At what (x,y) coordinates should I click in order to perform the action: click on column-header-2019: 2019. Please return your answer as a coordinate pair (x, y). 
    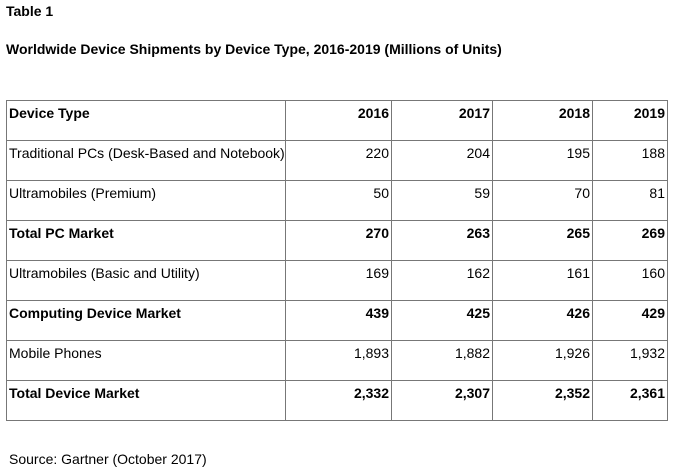
    Looking at the image, I should click on (630, 120).